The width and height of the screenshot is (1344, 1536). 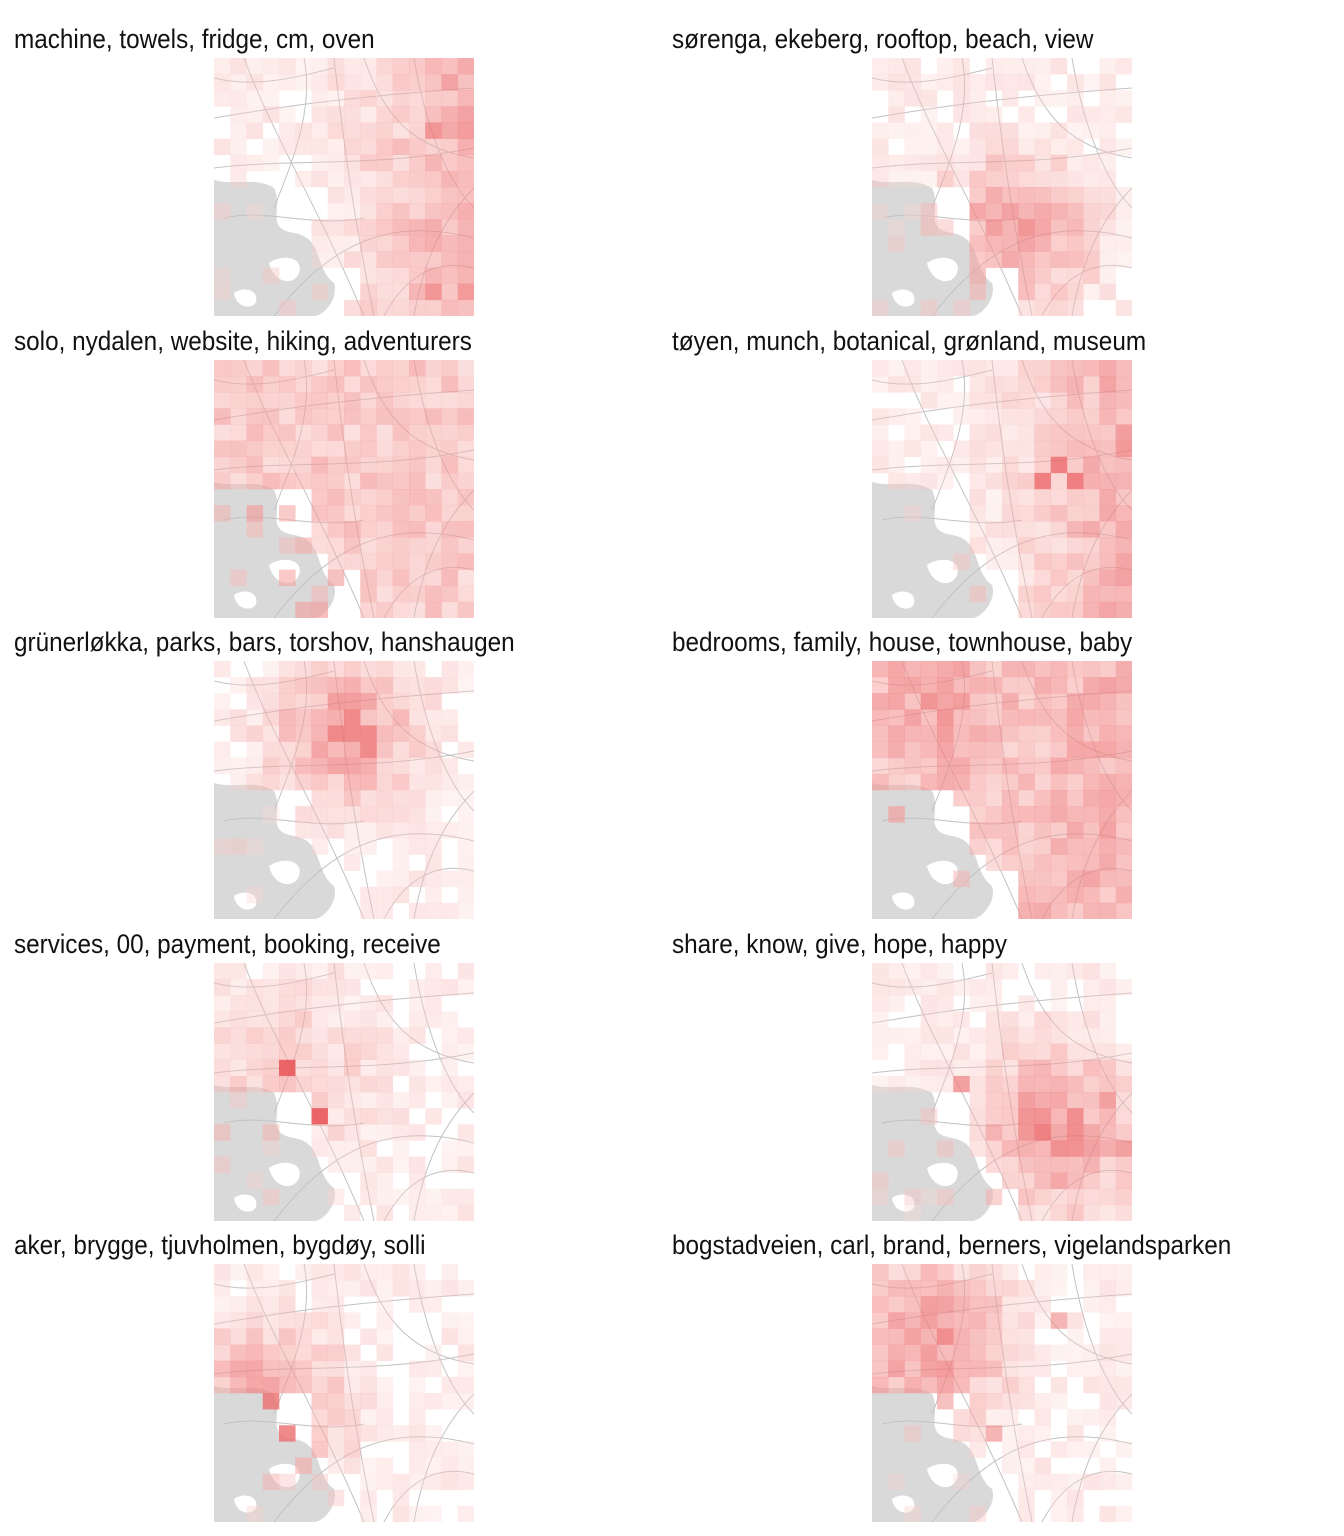 What do you see at coordinates (194, 39) in the screenshot?
I see `panel-title: machine, towels, fridge, cm, oven` at bounding box center [194, 39].